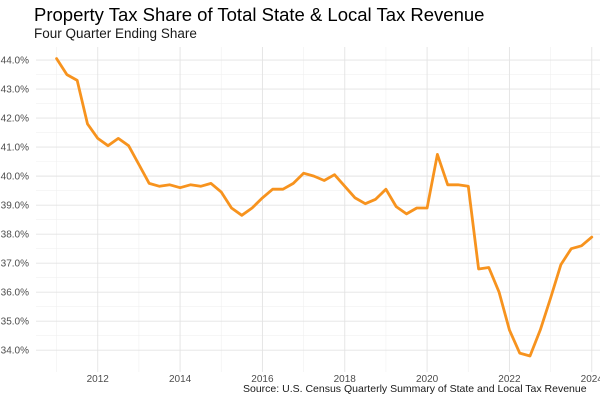 This screenshot has width=600, height=400. What do you see at coordinates (98, 379) in the screenshot?
I see `x-tick-label: 2012` at bounding box center [98, 379].